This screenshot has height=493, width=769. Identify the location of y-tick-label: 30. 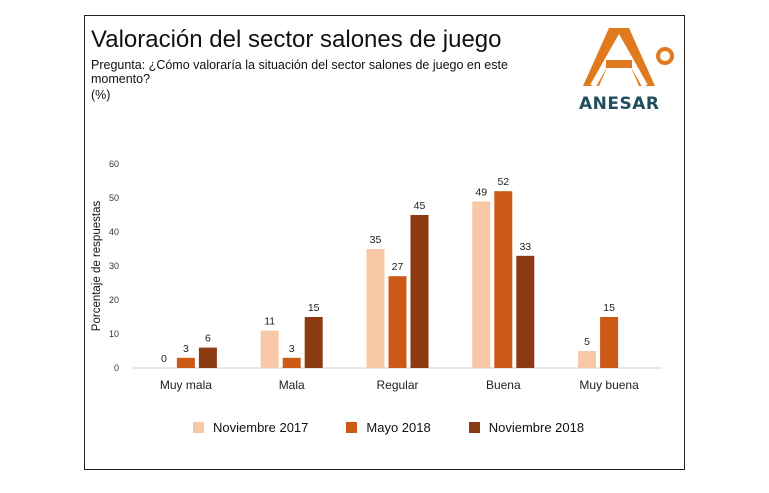
(114, 266).